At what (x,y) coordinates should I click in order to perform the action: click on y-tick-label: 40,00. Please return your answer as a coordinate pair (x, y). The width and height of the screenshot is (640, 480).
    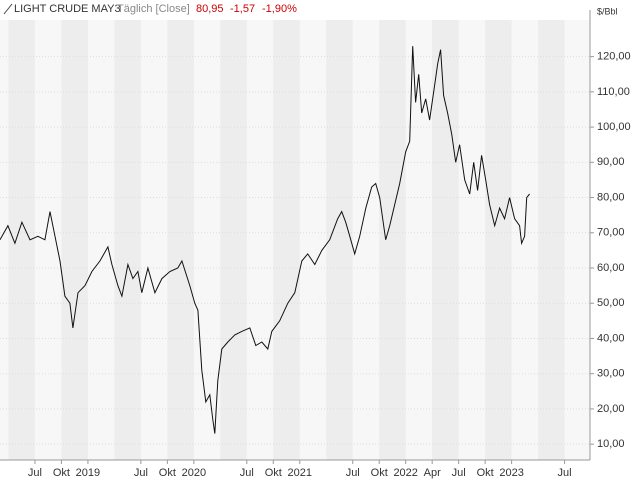
    Looking at the image, I should click on (611, 338).